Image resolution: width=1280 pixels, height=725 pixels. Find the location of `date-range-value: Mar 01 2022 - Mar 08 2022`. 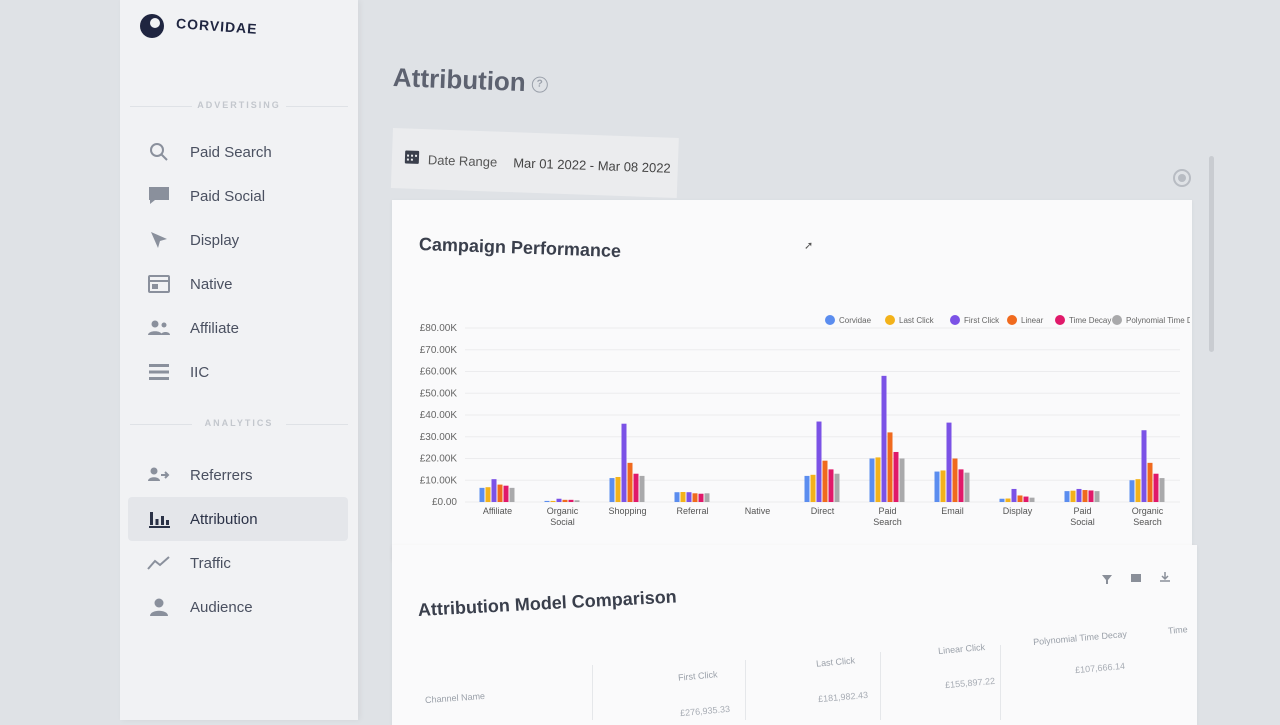

date-range-value: Mar 01 2022 - Mar 08 2022 is located at coordinates (592, 165).